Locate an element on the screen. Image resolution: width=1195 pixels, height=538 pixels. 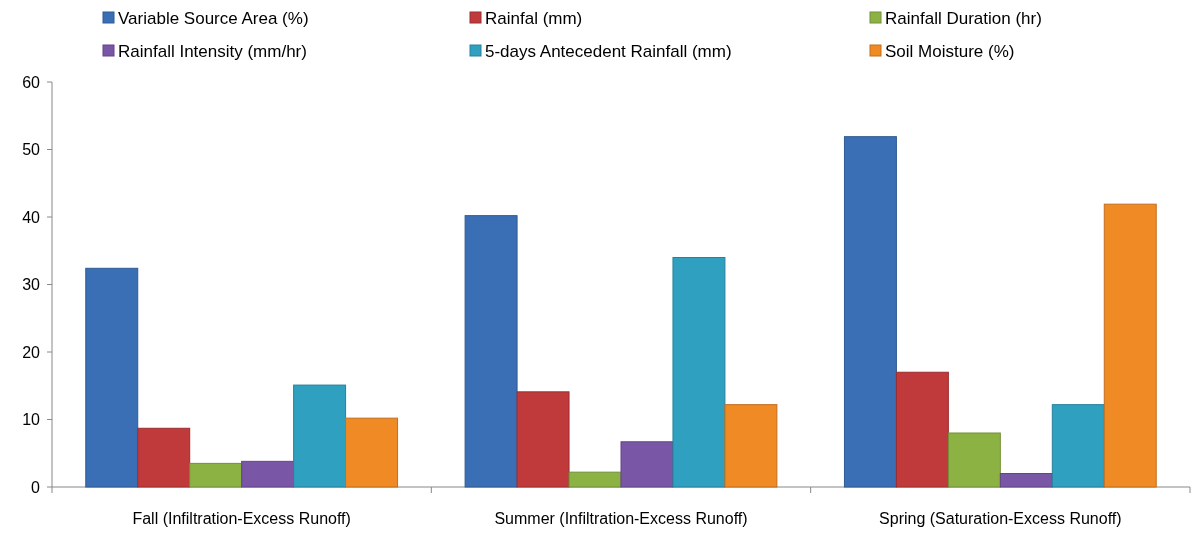
y-tick-label: 0 is located at coordinates (36, 487).